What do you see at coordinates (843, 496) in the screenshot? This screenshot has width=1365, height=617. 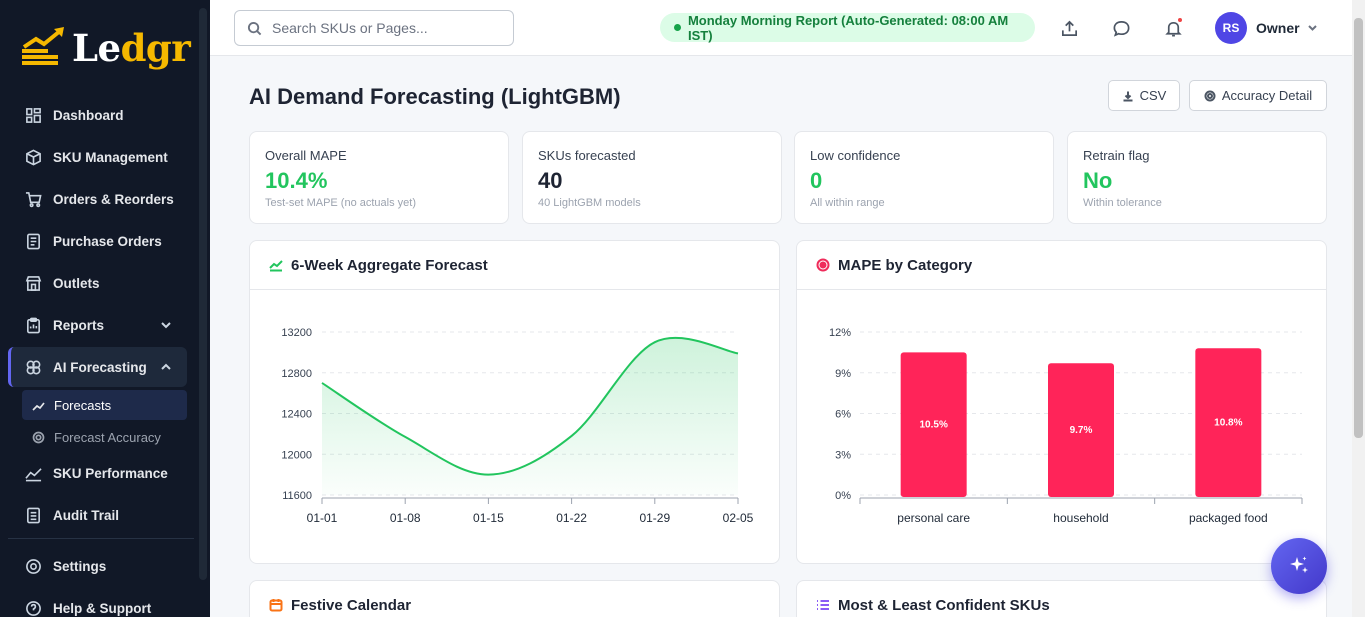 I see `y-tick-label: 0%` at bounding box center [843, 496].